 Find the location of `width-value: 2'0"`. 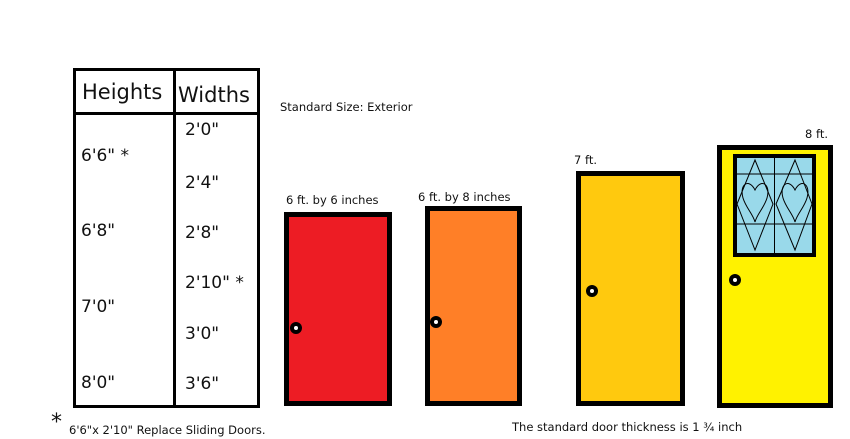

width-value: 2'0" is located at coordinates (202, 130).